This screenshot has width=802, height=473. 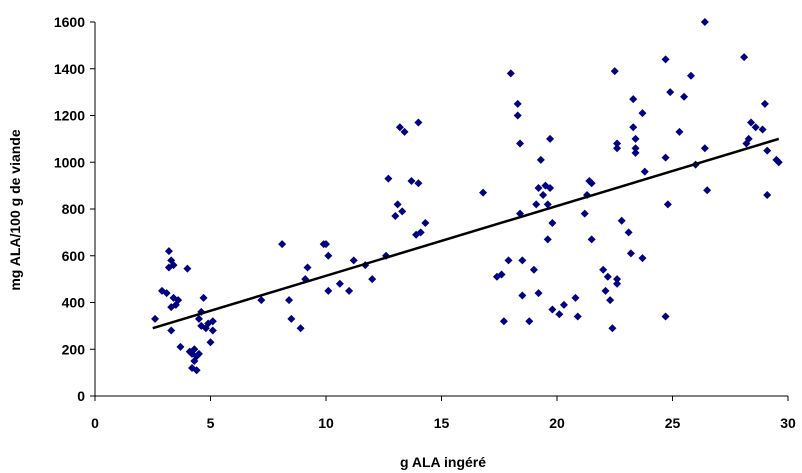 What do you see at coordinates (442, 423) in the screenshot?
I see `x-tick-label: 15` at bounding box center [442, 423].